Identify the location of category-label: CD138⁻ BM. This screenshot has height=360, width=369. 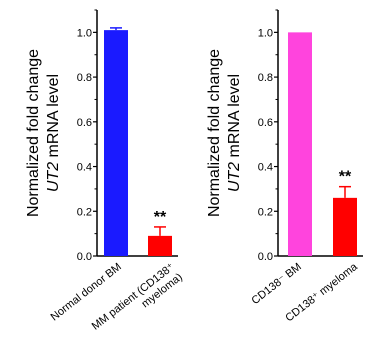
(276, 284).